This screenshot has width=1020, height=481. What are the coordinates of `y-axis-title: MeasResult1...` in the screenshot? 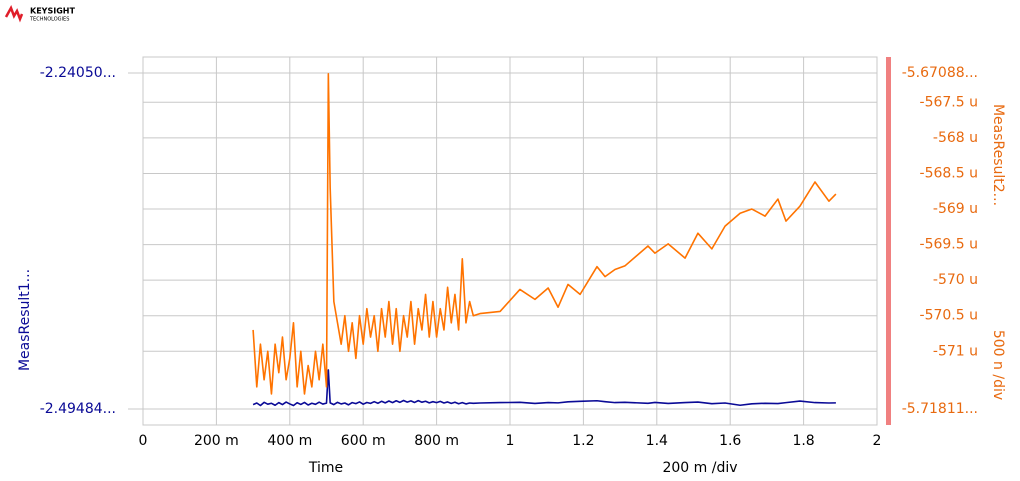 It's located at (25, 320).